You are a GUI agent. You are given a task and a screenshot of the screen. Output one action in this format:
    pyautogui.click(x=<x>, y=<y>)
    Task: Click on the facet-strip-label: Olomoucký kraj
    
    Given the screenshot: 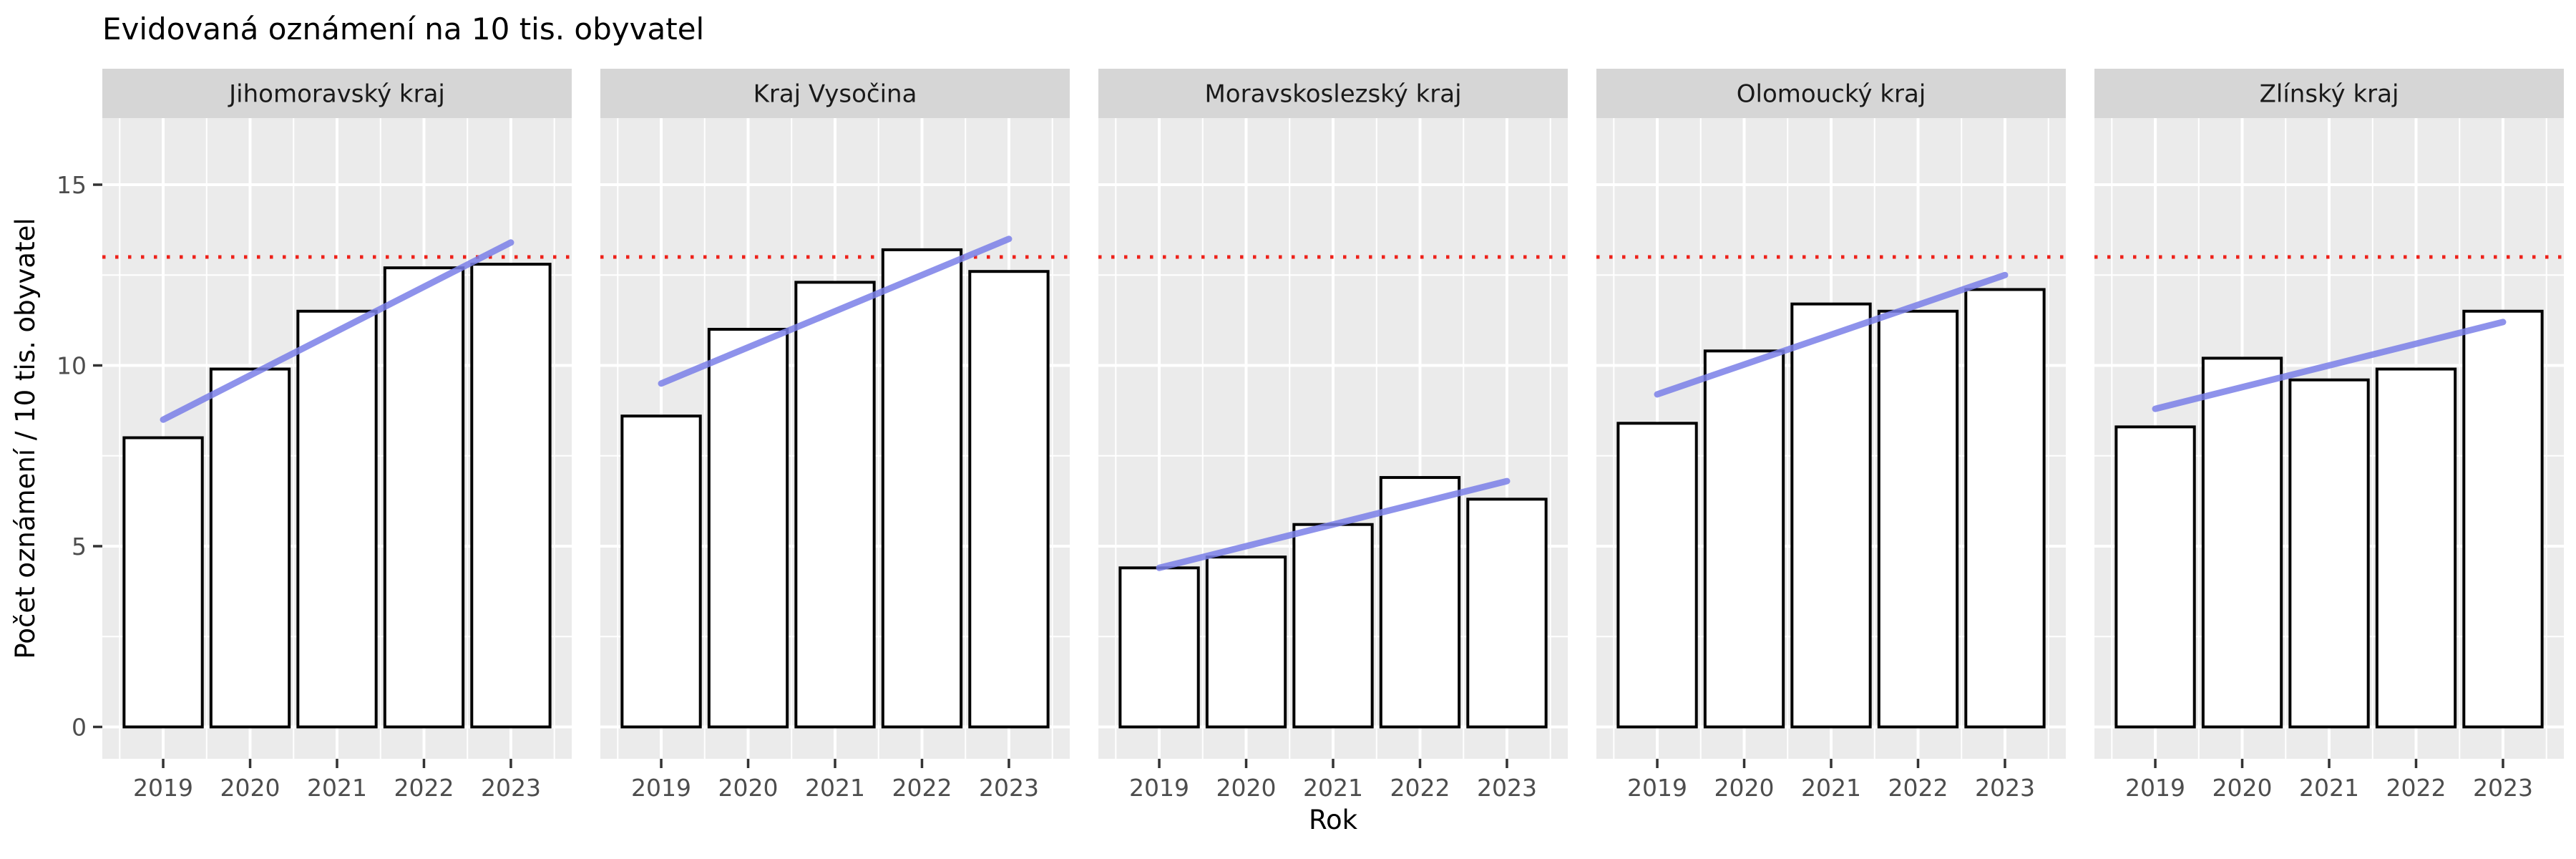 What is the action you would take?
    pyautogui.click(x=1831, y=94)
    